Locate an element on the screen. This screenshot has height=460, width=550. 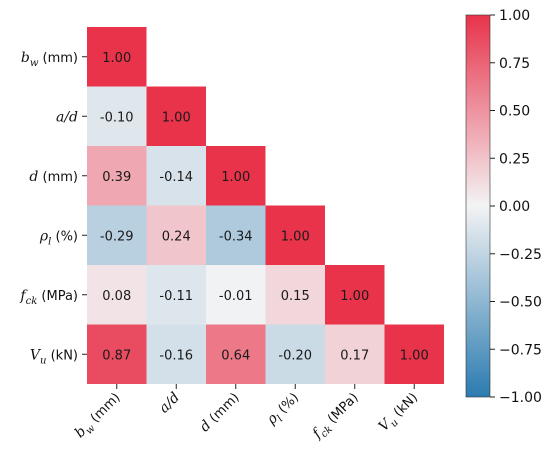
cell-value-label: 0.39 is located at coordinates (116, 177).